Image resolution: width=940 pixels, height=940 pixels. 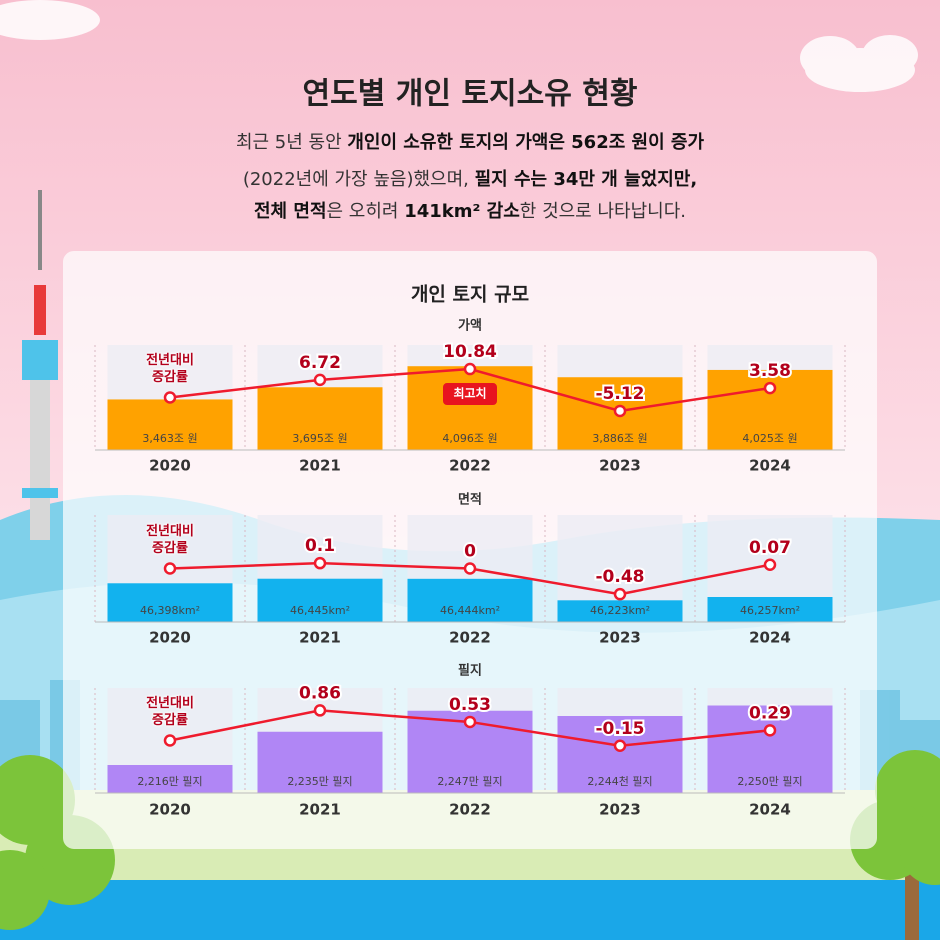 What do you see at coordinates (459, 46) in the screenshot?
I see `clouds` at bounding box center [459, 46].